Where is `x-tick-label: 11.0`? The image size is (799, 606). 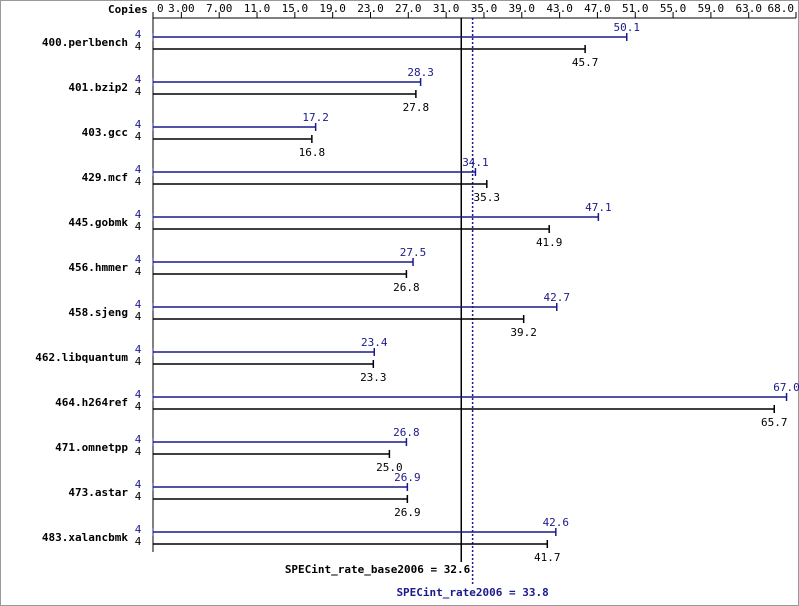
x-tick-label: 11.0 is located at coordinates (257, 8).